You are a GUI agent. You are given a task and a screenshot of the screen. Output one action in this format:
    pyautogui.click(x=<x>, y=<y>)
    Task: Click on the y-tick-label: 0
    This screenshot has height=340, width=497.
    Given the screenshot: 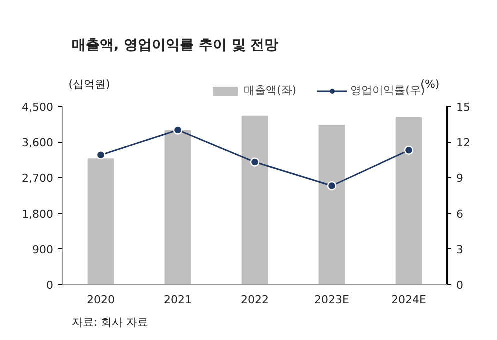 What is the action you would take?
    pyautogui.click(x=50, y=285)
    